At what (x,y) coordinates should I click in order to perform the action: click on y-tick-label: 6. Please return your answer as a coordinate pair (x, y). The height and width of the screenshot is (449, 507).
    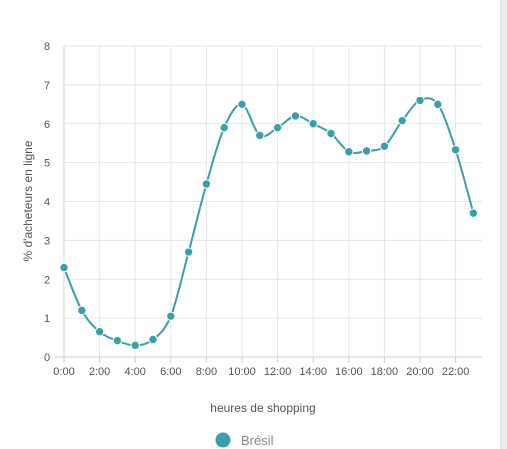
    Looking at the image, I should click on (47, 125).